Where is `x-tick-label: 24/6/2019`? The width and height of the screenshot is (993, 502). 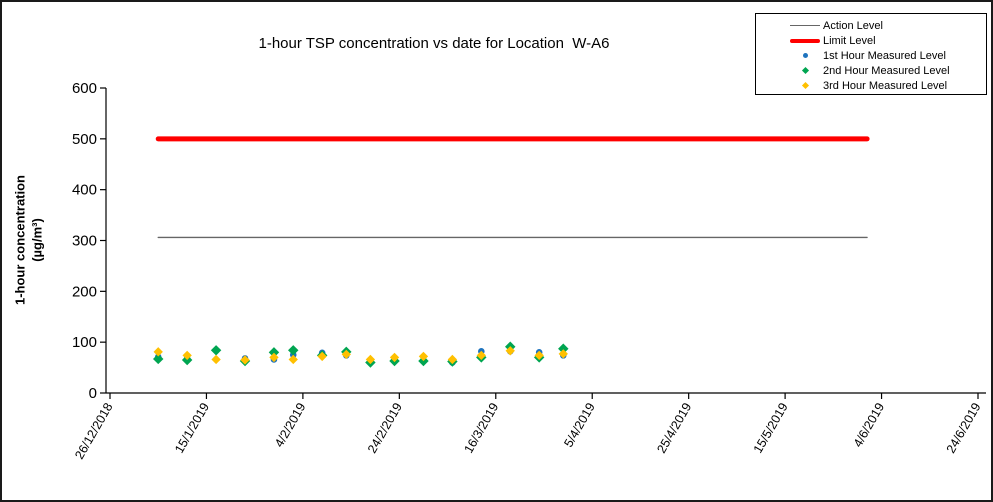 x-tick-label: 24/6/2019 is located at coordinates (964, 427).